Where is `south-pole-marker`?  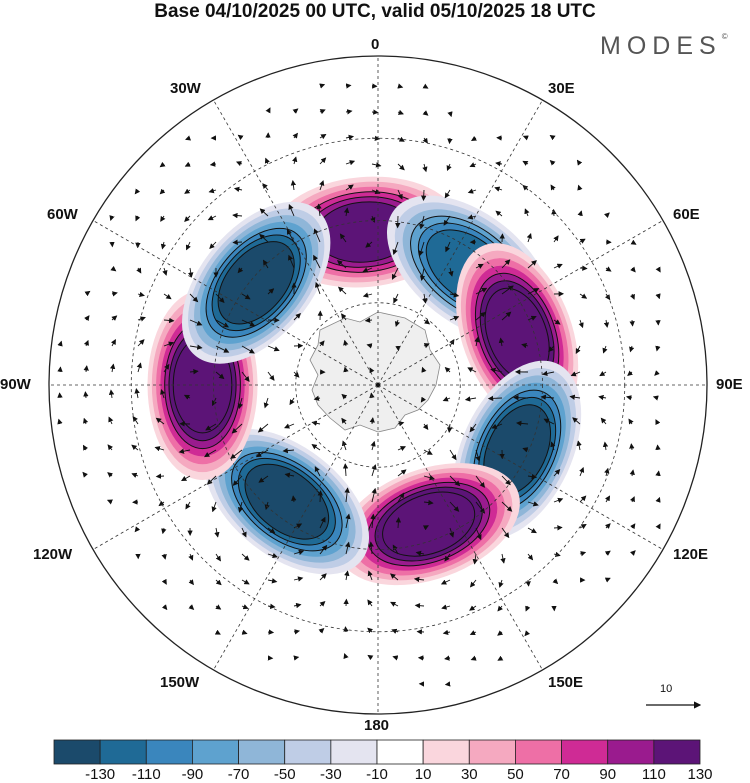 south-pole-marker is located at coordinates (378, 385).